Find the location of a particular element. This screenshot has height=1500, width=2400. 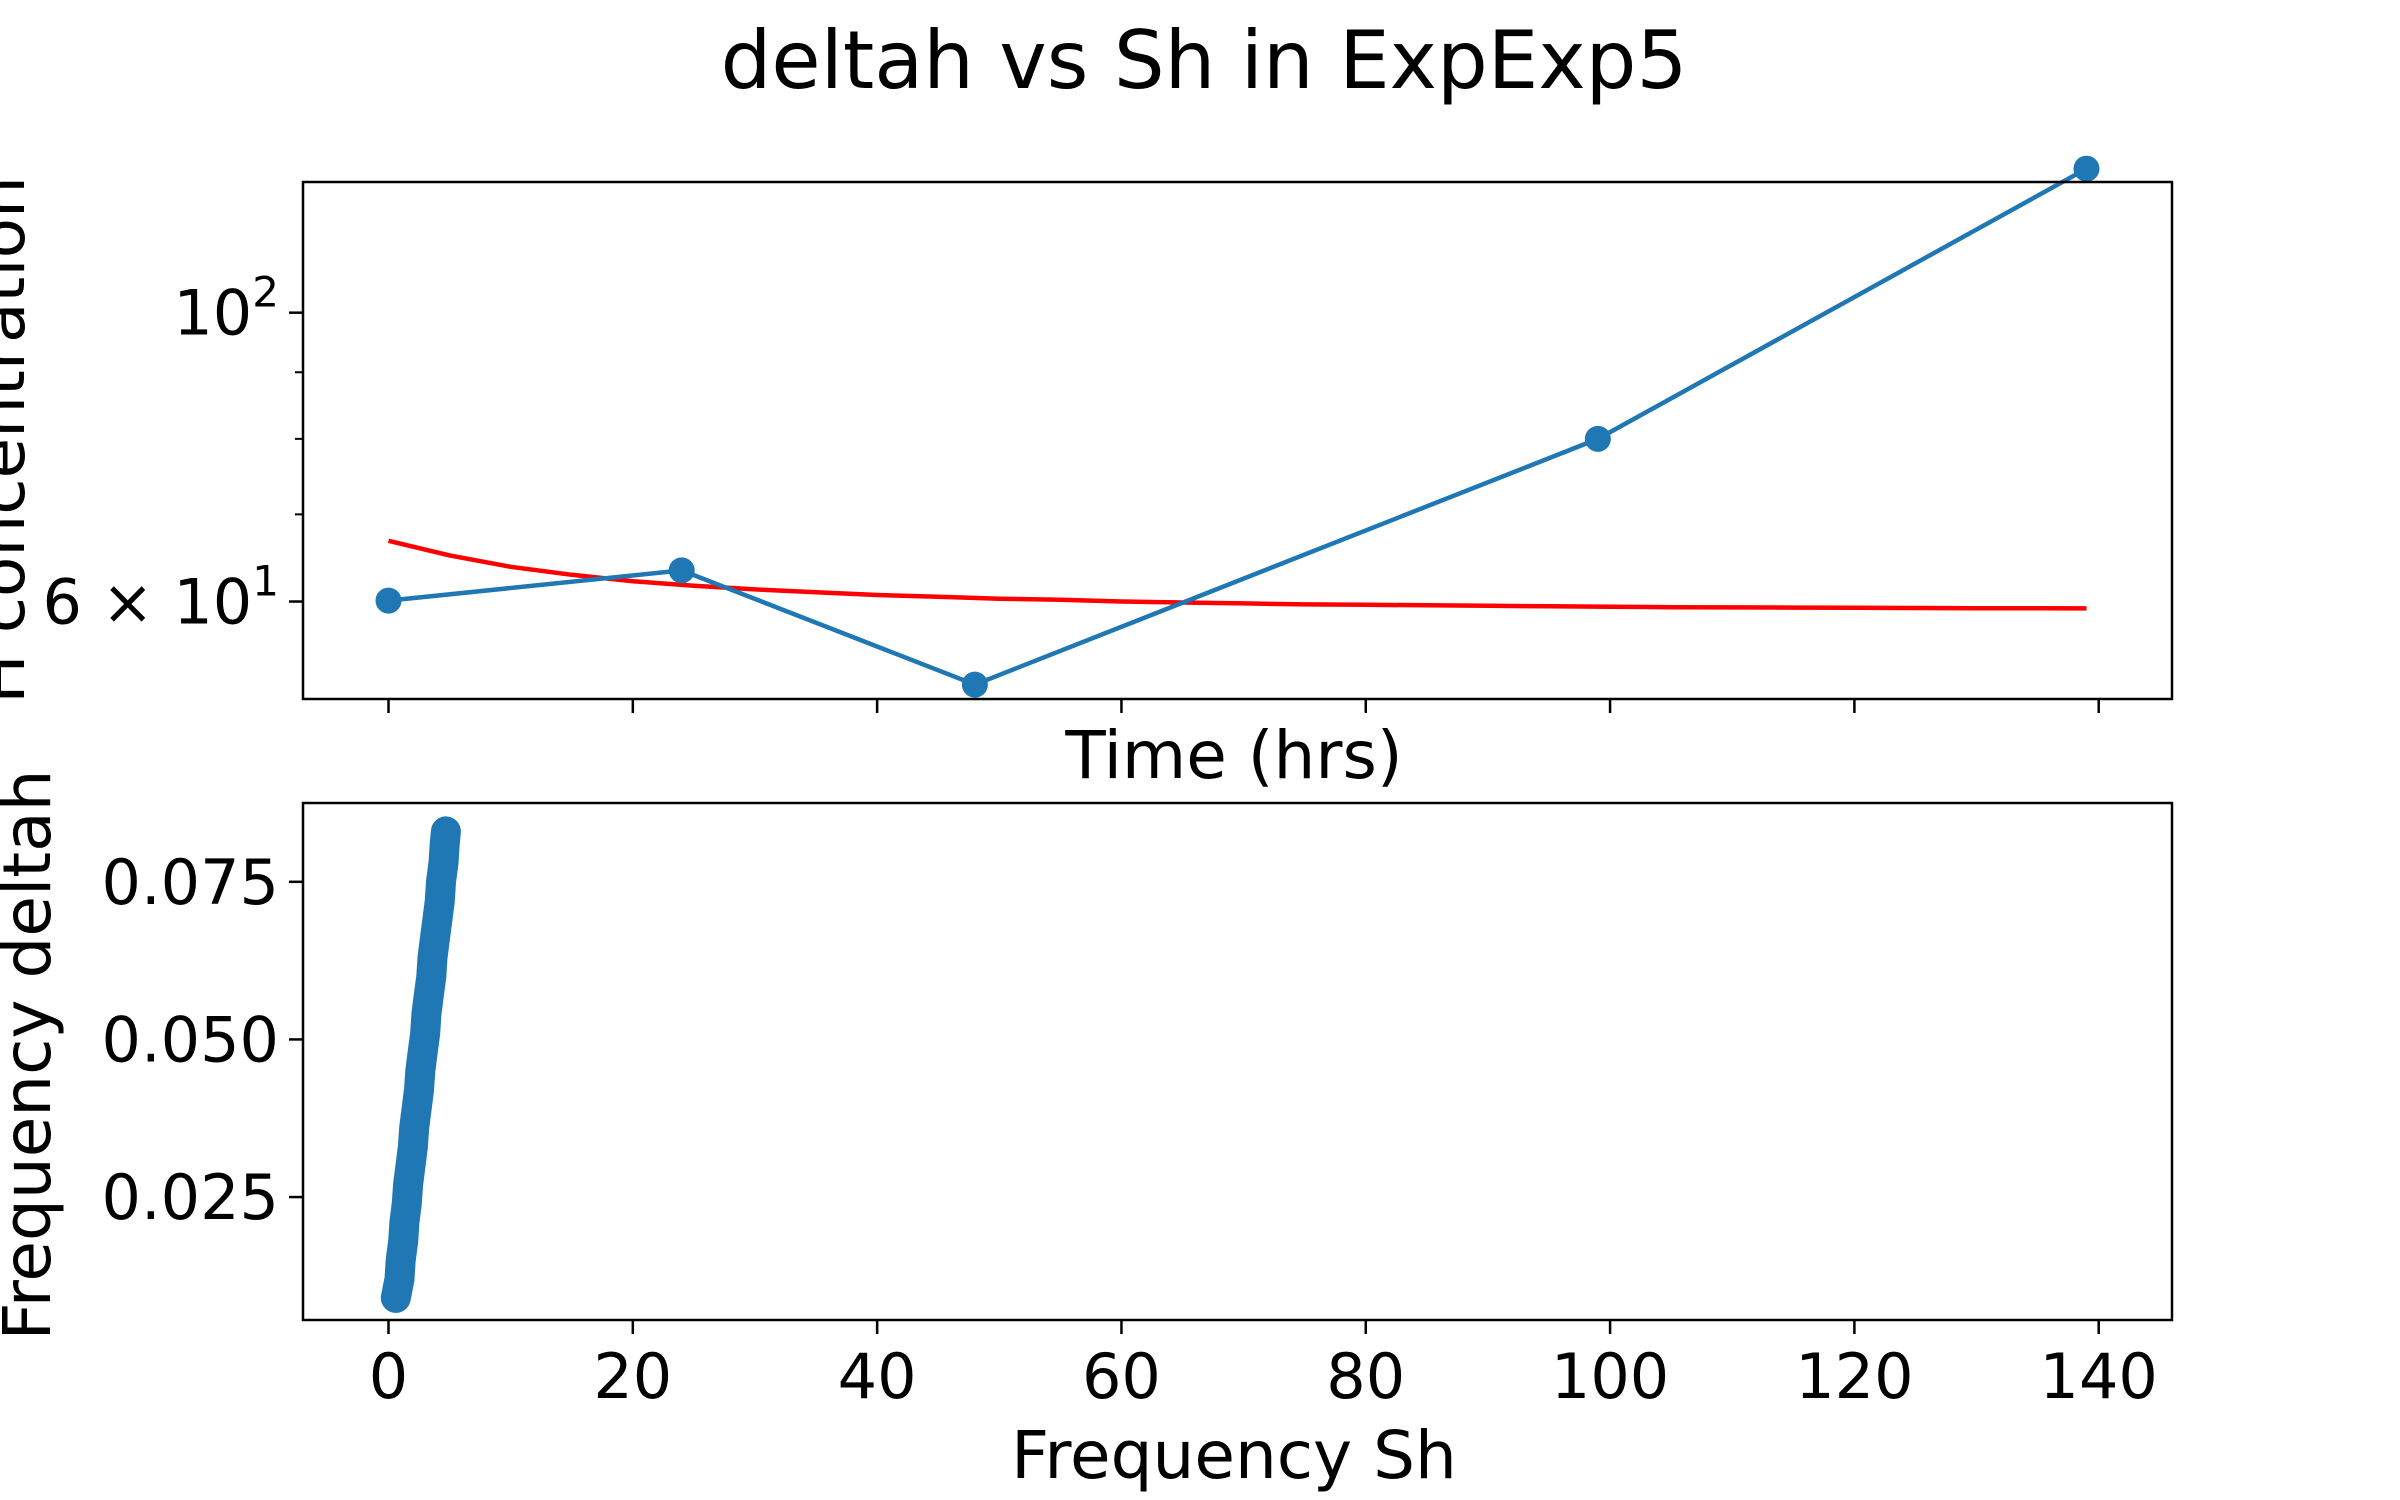

bottom-x-tick-label: 120 is located at coordinates (1854, 1376).